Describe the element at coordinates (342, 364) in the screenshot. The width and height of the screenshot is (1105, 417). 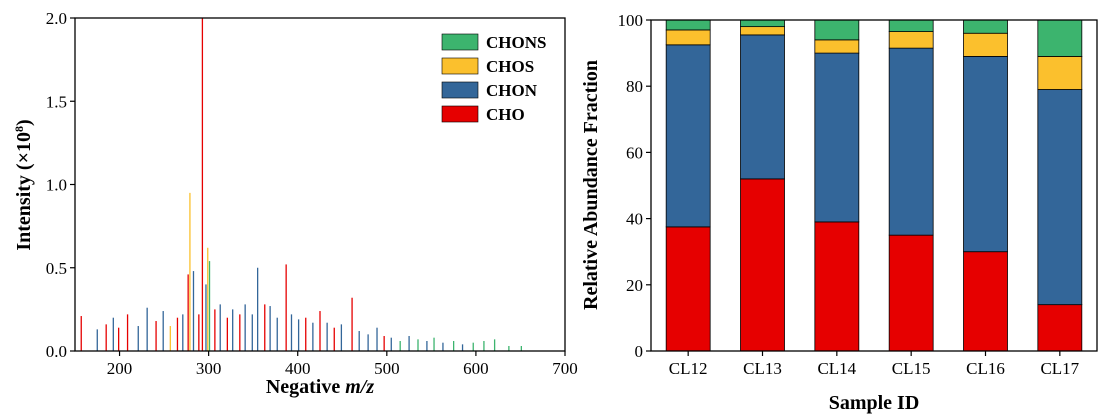
I see `spectrum-x-ticks: 200 300 400 500 600 700` at that location.